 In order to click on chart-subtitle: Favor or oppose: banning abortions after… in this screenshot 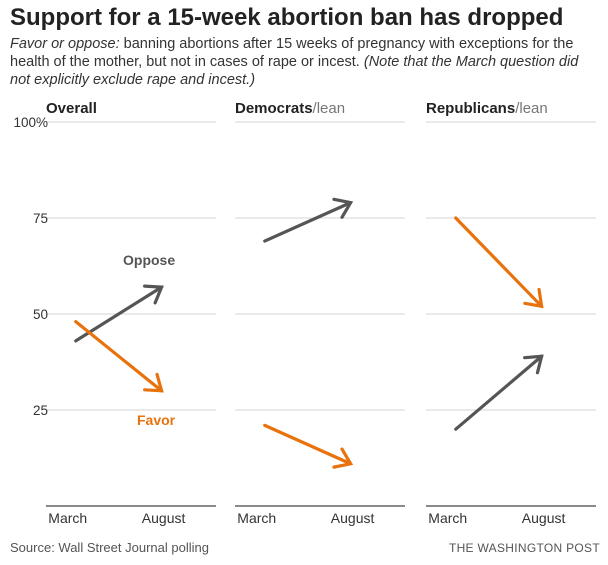, I will do `click(305, 62)`.